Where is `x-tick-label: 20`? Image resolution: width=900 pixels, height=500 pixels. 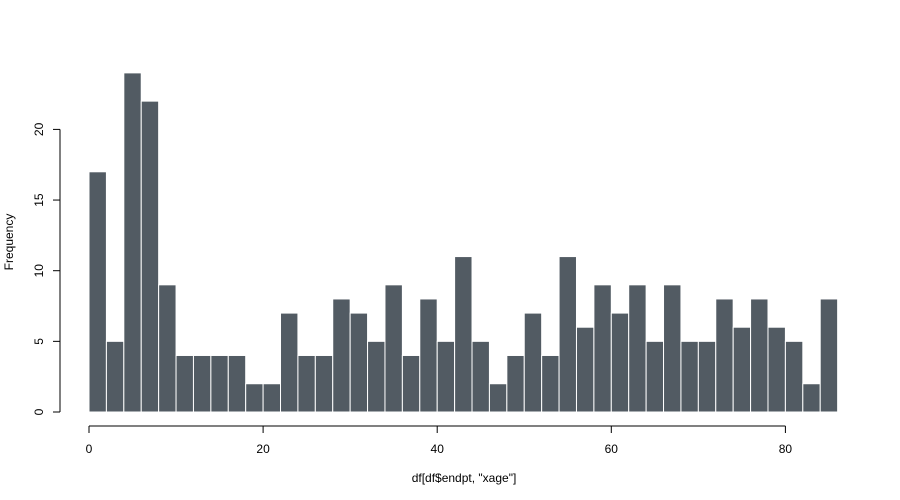
x-tick-label: 20 is located at coordinates (263, 449).